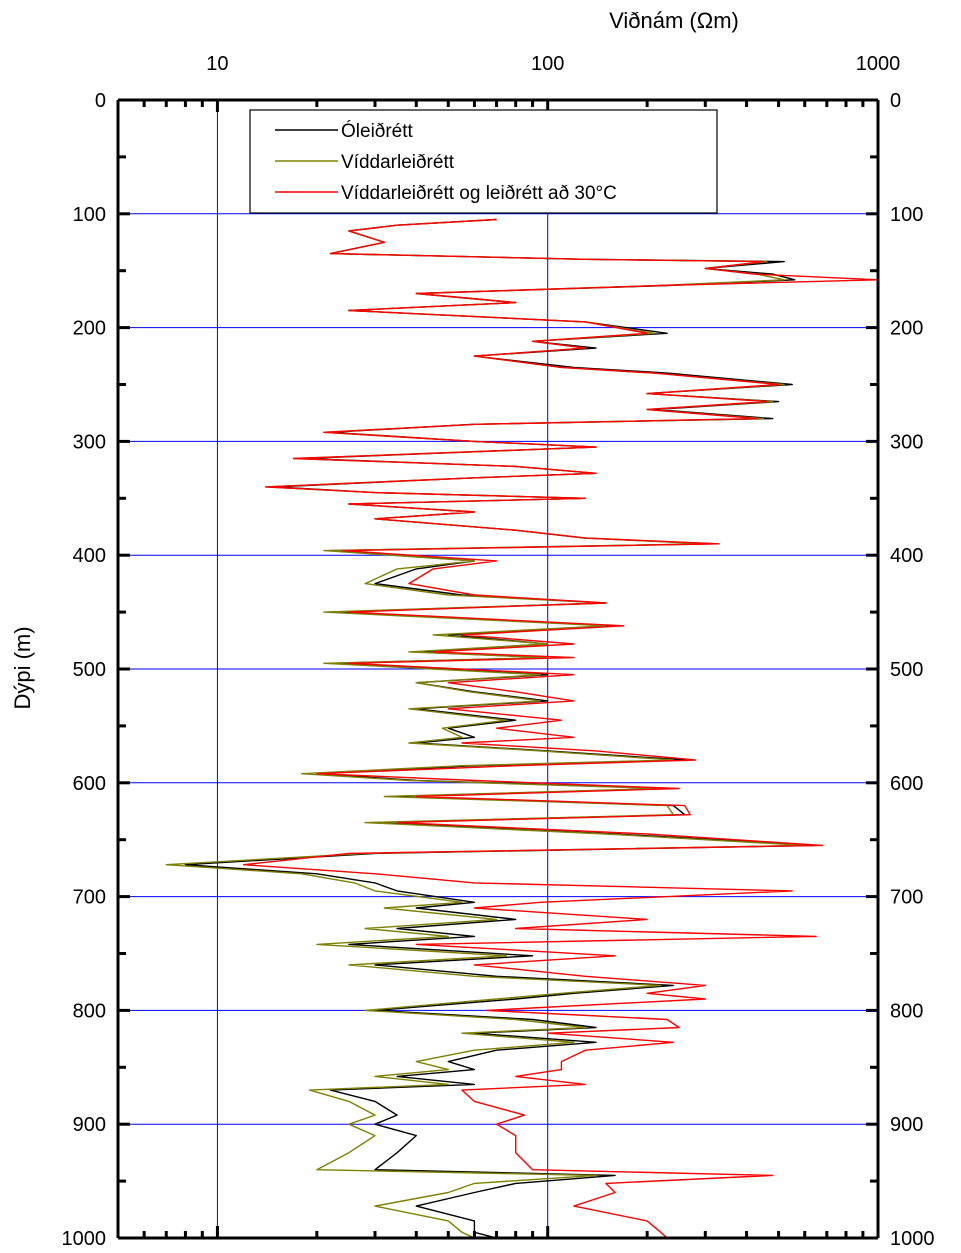 The width and height of the screenshot is (961, 1253). Describe the element at coordinates (906, 1011) in the screenshot. I see `y-tick-label-right: 800` at that location.